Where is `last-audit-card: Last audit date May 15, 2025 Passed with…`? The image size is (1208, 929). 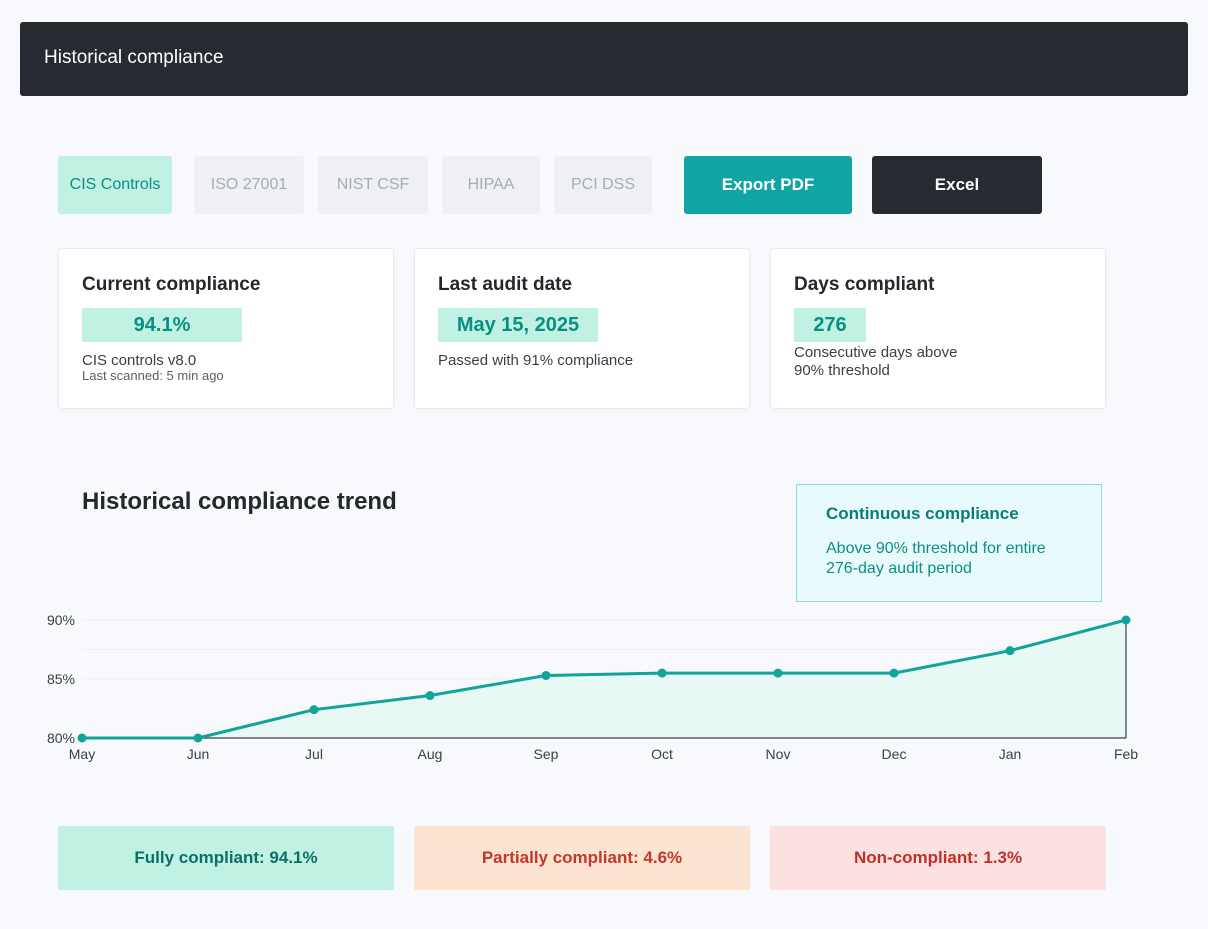
last-audit-card: Last audit date May 15, 2025 Passed with… is located at coordinates (582, 328).